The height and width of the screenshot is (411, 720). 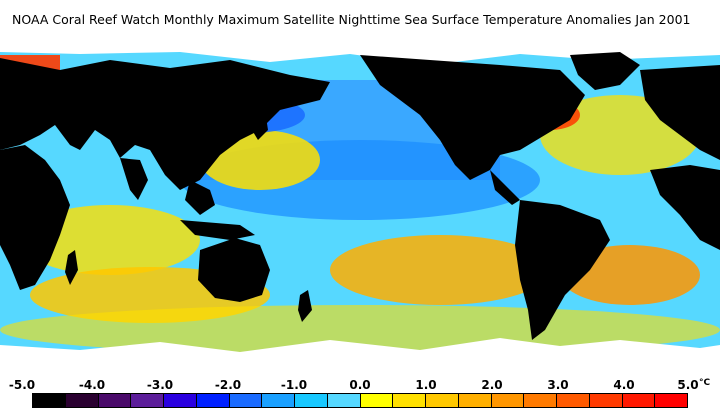 I want to click on colorbar-unit: °C, so click(x=705, y=383).